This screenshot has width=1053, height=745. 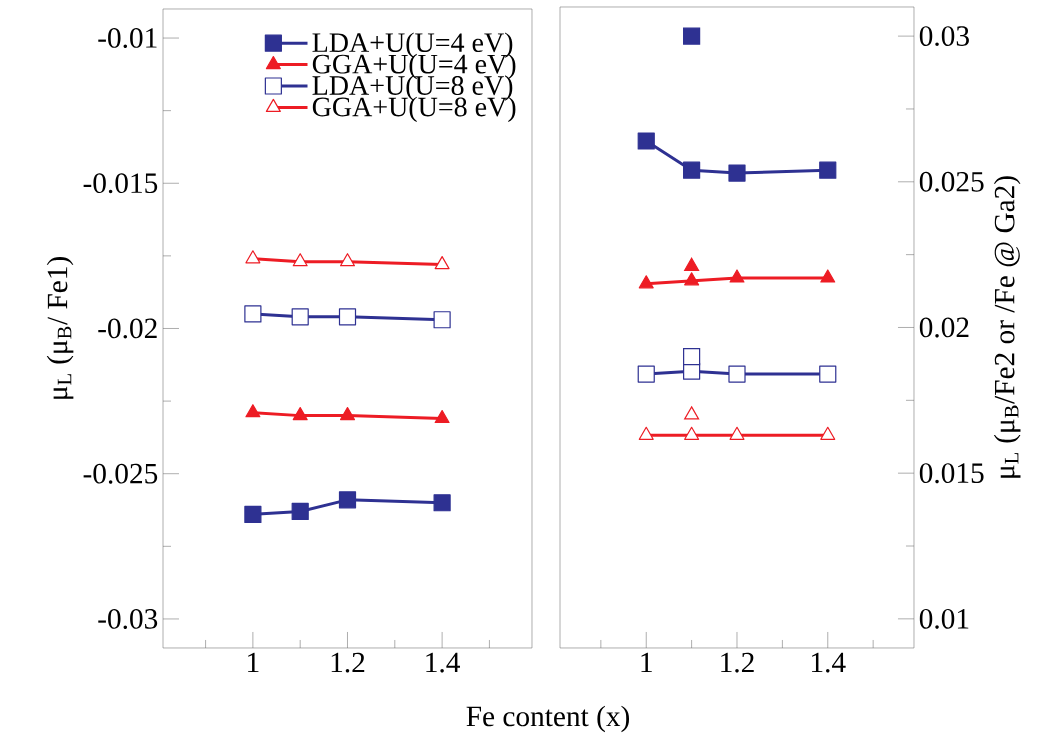 What do you see at coordinates (1007, 327) in the screenshot?
I see `y2-axis-title: μ$_{L}$ (μ$_{B}$/Fe2 or /Fe @ Ga2)` at bounding box center [1007, 327].